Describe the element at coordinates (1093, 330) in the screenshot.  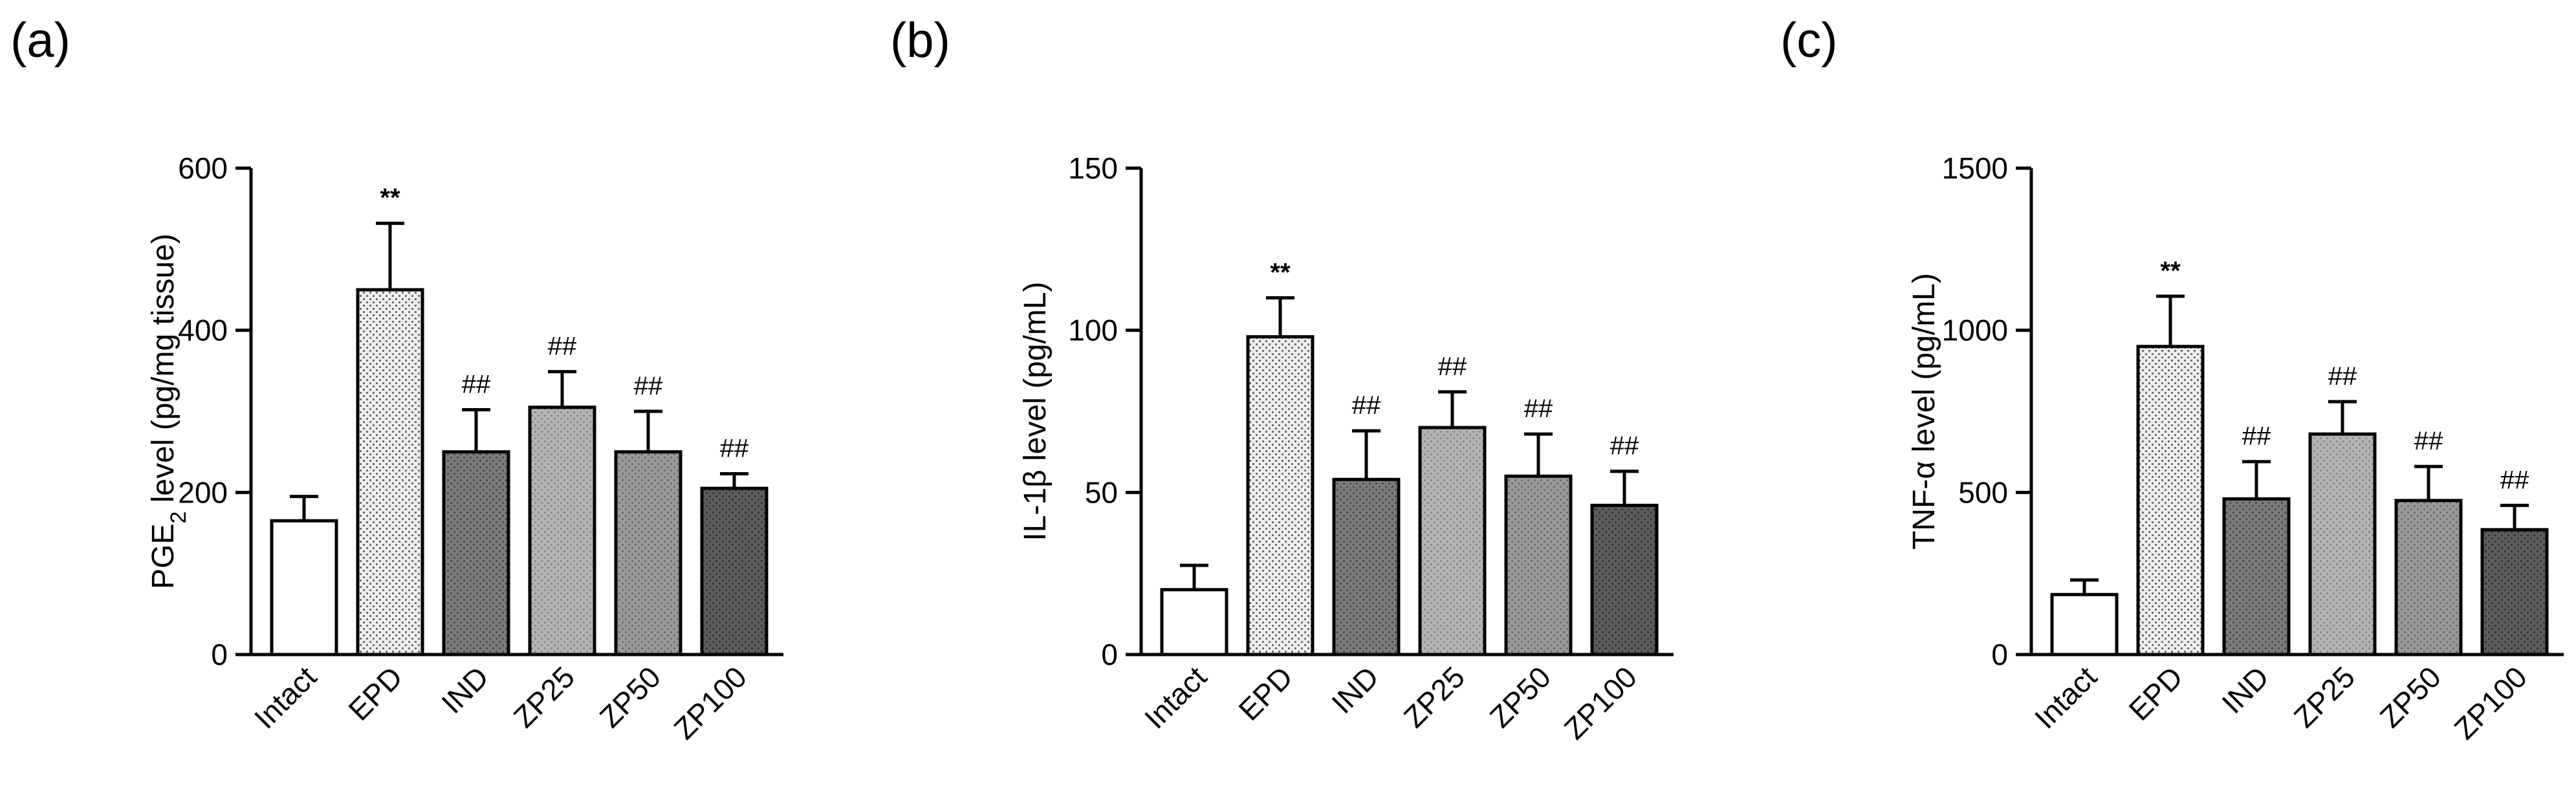
I see `y-tick-label: 100` at that location.